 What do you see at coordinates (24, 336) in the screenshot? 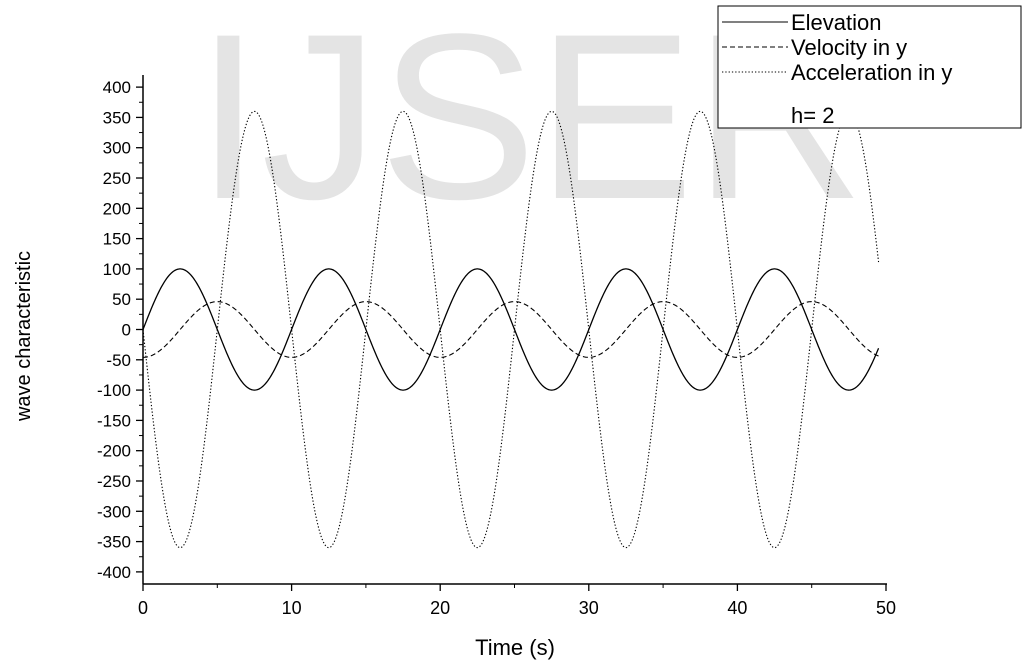
I see `y-axis-label: wave characteristic` at bounding box center [24, 336].